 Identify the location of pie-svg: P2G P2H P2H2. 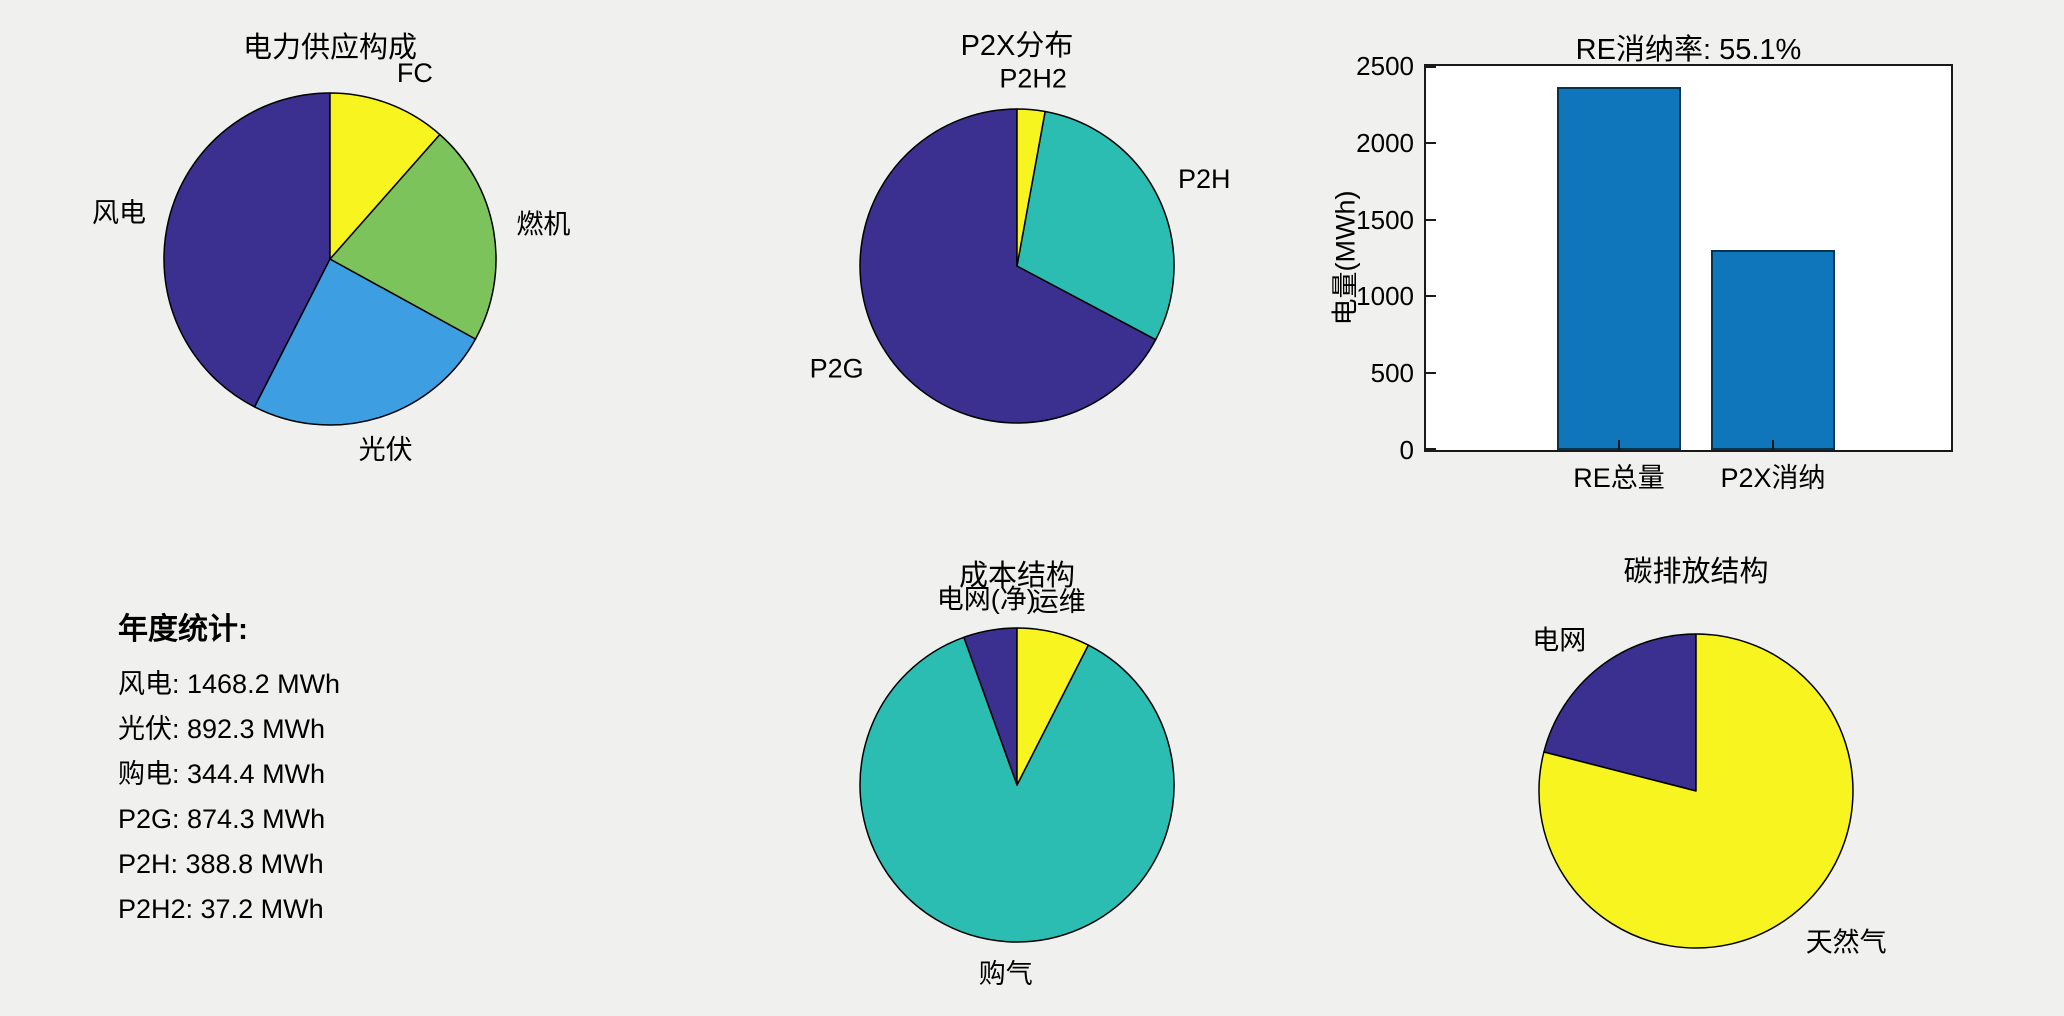
(1020, 244).